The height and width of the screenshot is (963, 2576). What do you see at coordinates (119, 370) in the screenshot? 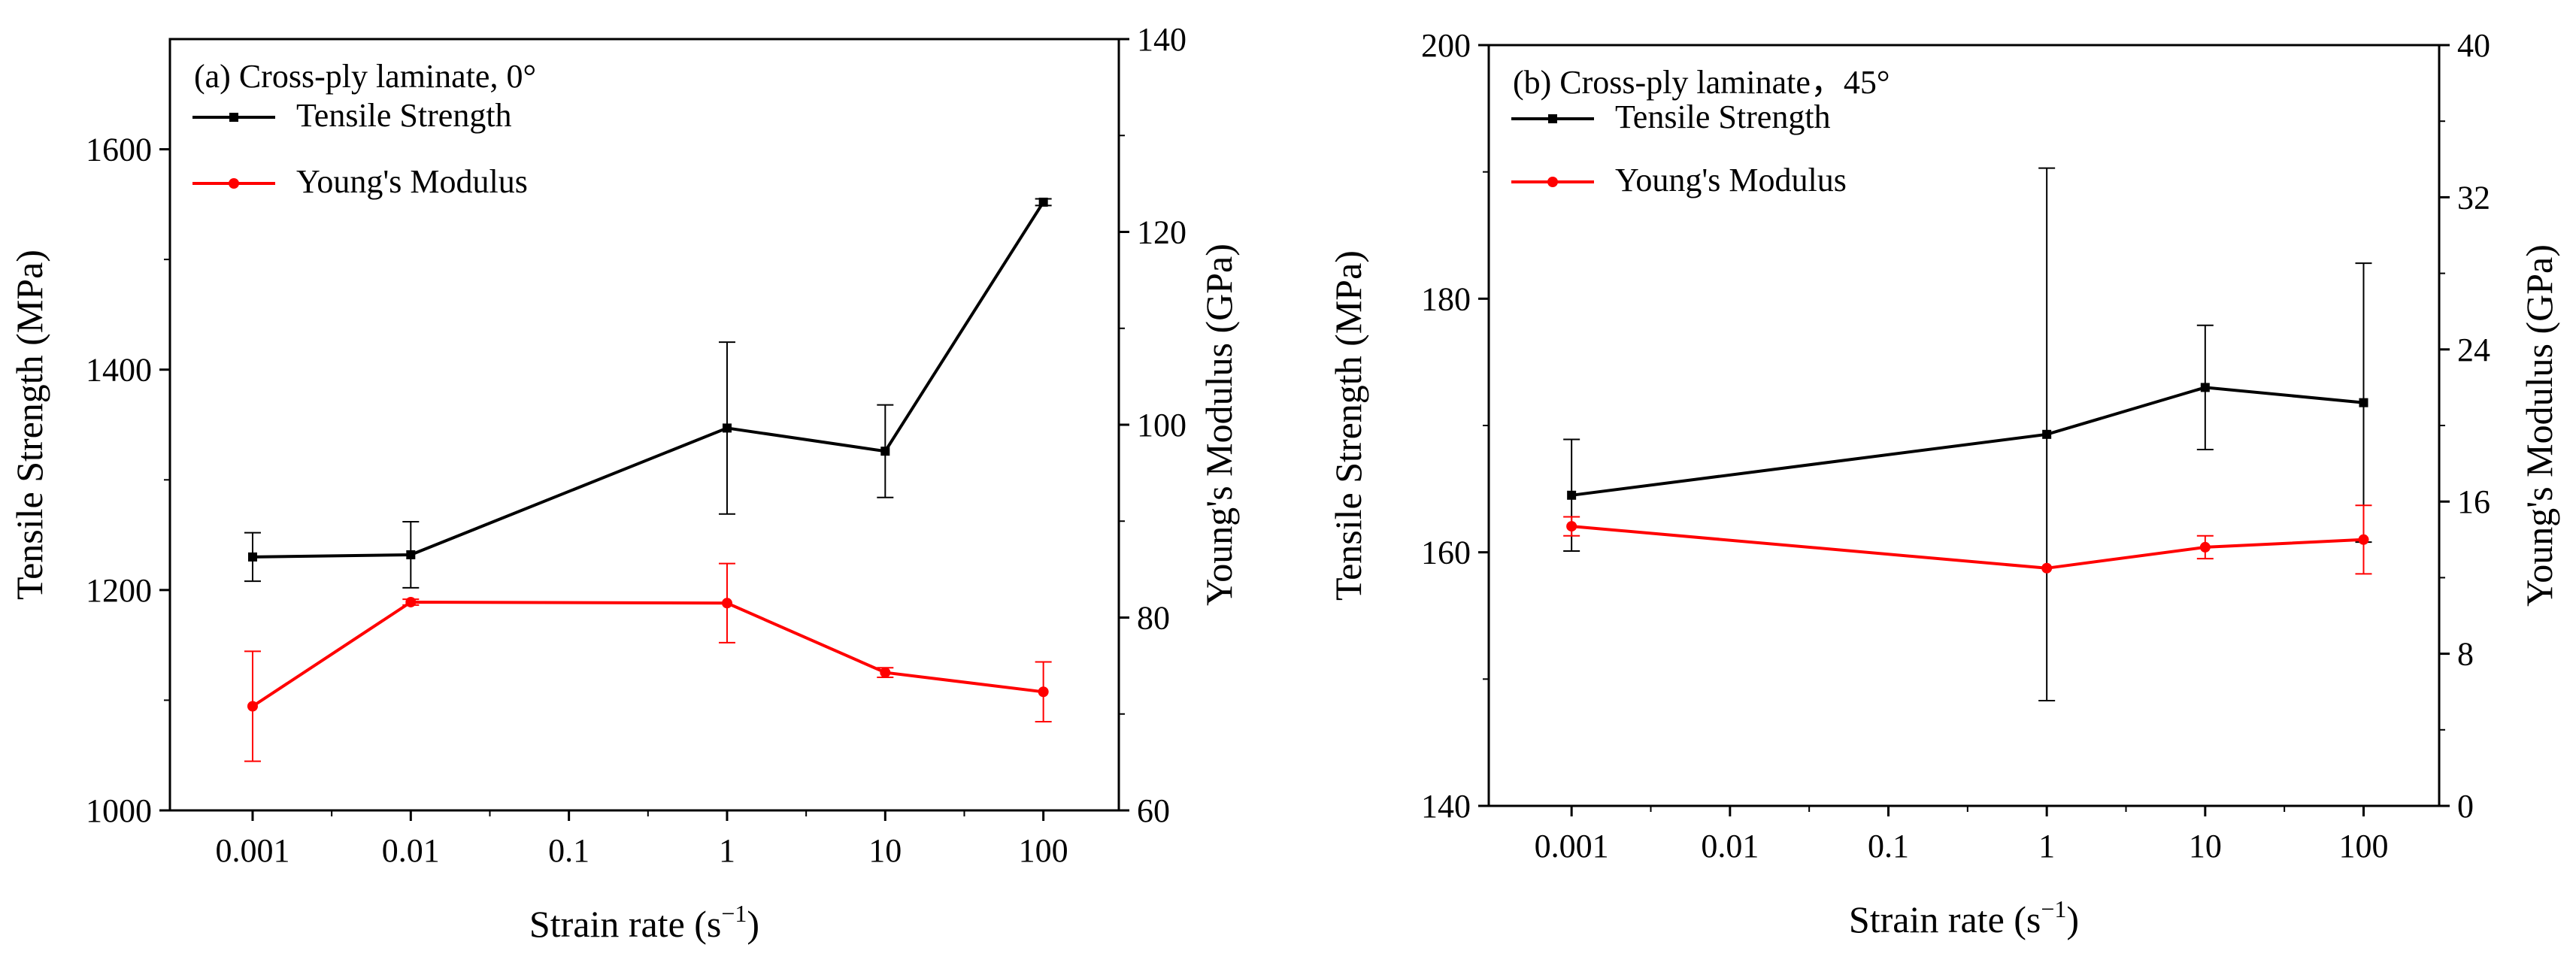
I see `y-left-tick-label: 1400` at bounding box center [119, 370].